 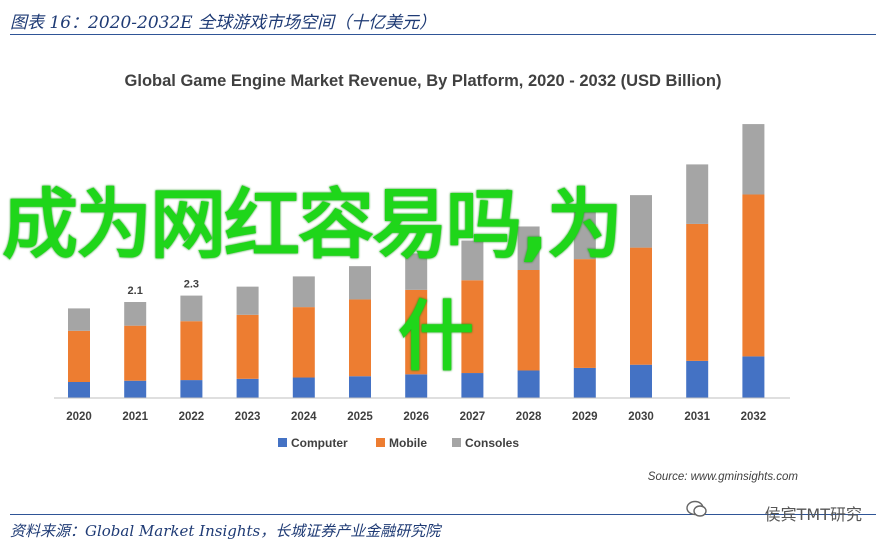 What do you see at coordinates (380, 442) in the screenshot?
I see `legend-swatch-mobile` at bounding box center [380, 442].